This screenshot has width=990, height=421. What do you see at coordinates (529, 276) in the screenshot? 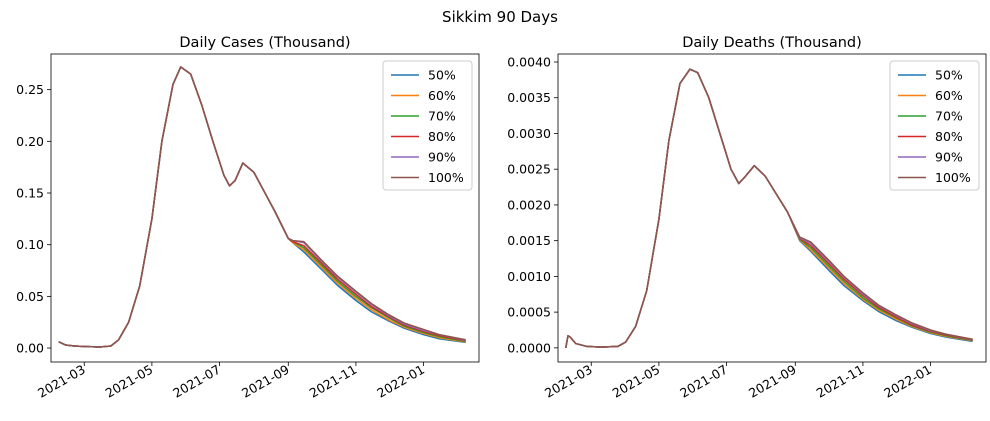
I see `y-tick-label: 0.0010` at bounding box center [529, 276].